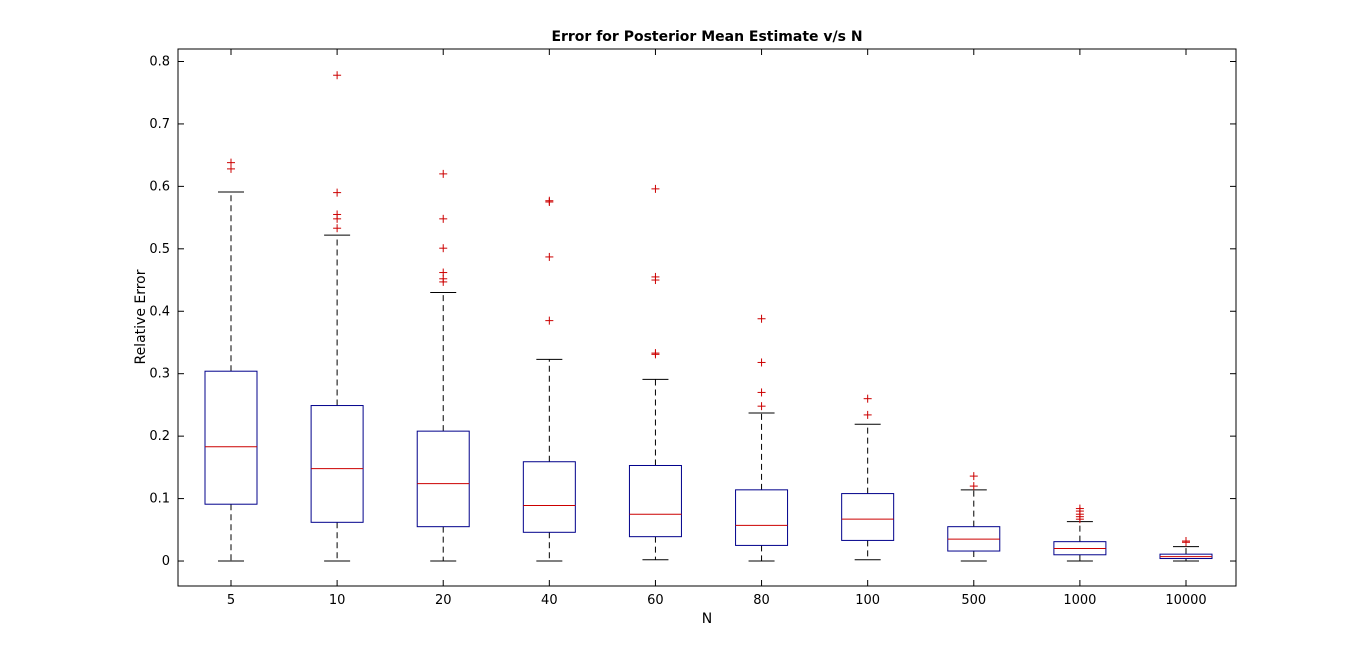 This screenshot has width=1366, height=658. I want to click on x-tick-label: 1000, so click(1079, 600).